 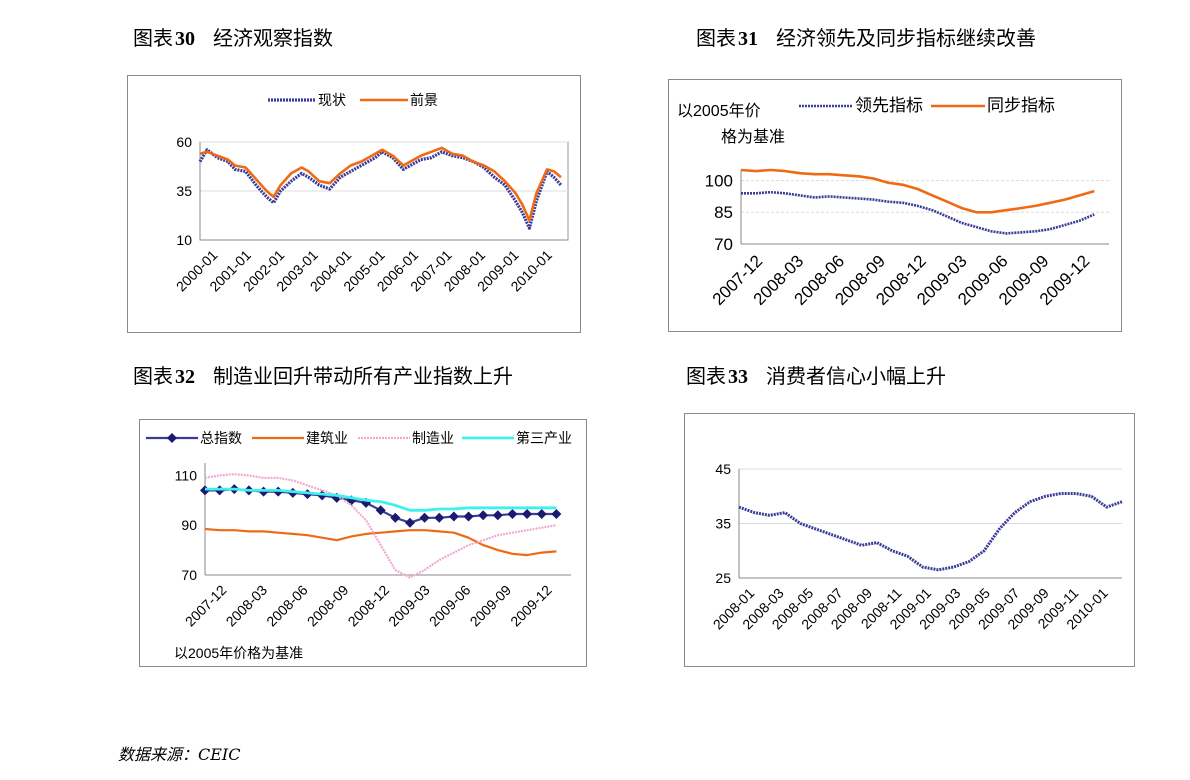 What do you see at coordinates (544, 438) in the screenshot?
I see `legend-label: 第三产业` at bounding box center [544, 438].